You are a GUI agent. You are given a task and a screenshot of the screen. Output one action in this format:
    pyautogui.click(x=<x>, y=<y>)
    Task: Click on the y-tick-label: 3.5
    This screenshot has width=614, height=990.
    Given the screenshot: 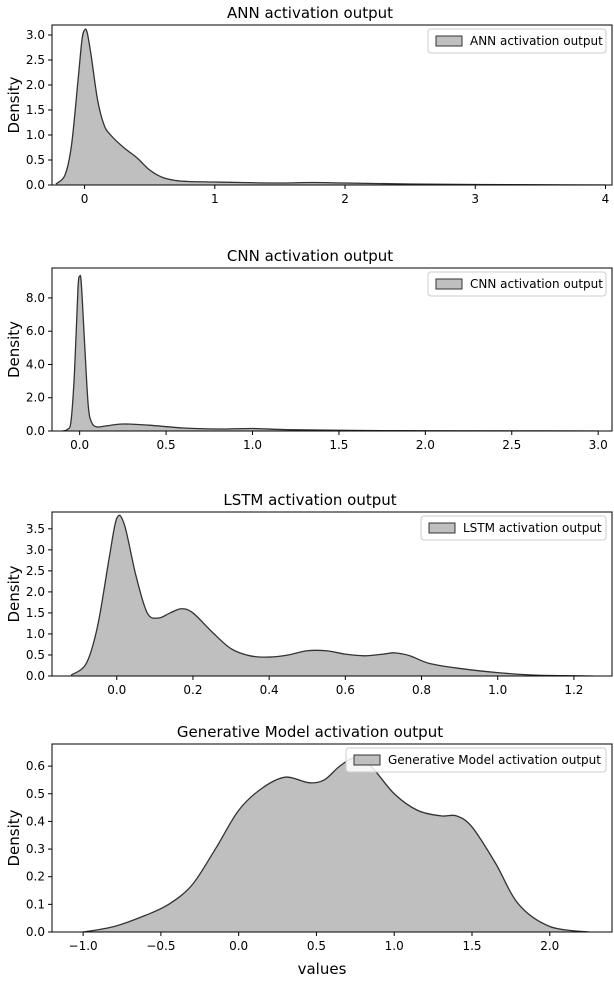 What is the action you would take?
    pyautogui.click(x=35, y=529)
    